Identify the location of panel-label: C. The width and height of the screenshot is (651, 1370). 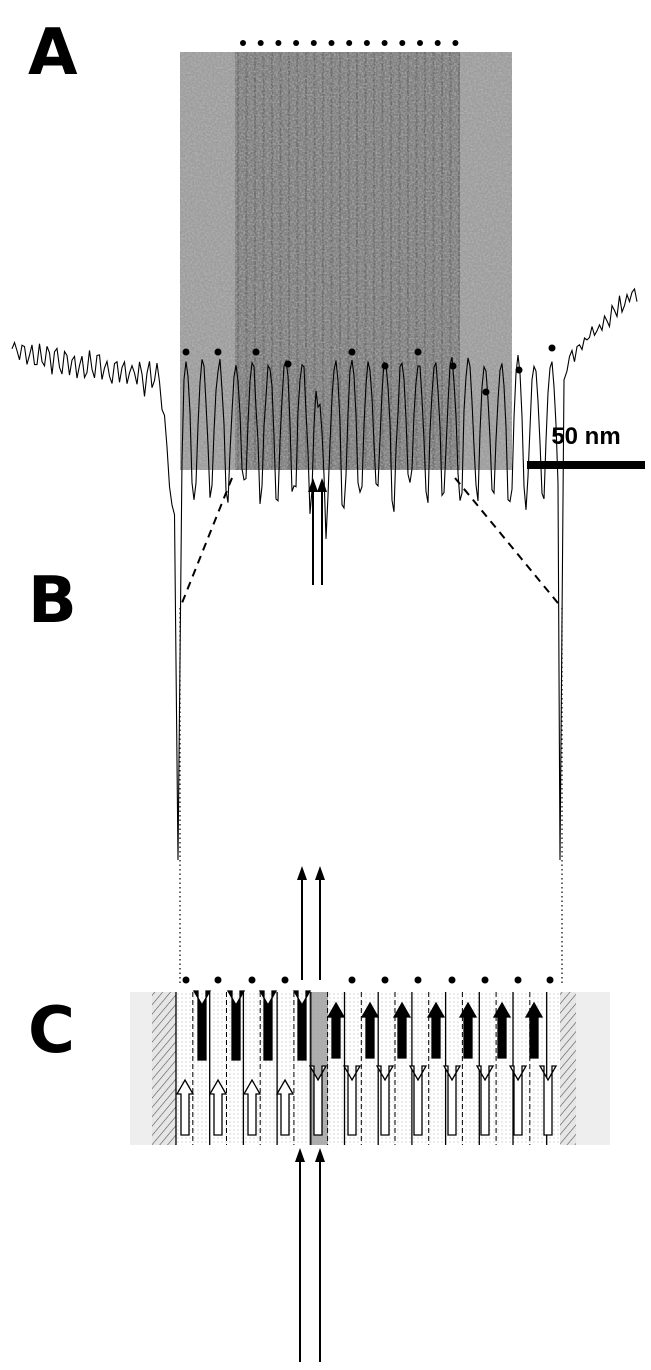
(51, 1031).